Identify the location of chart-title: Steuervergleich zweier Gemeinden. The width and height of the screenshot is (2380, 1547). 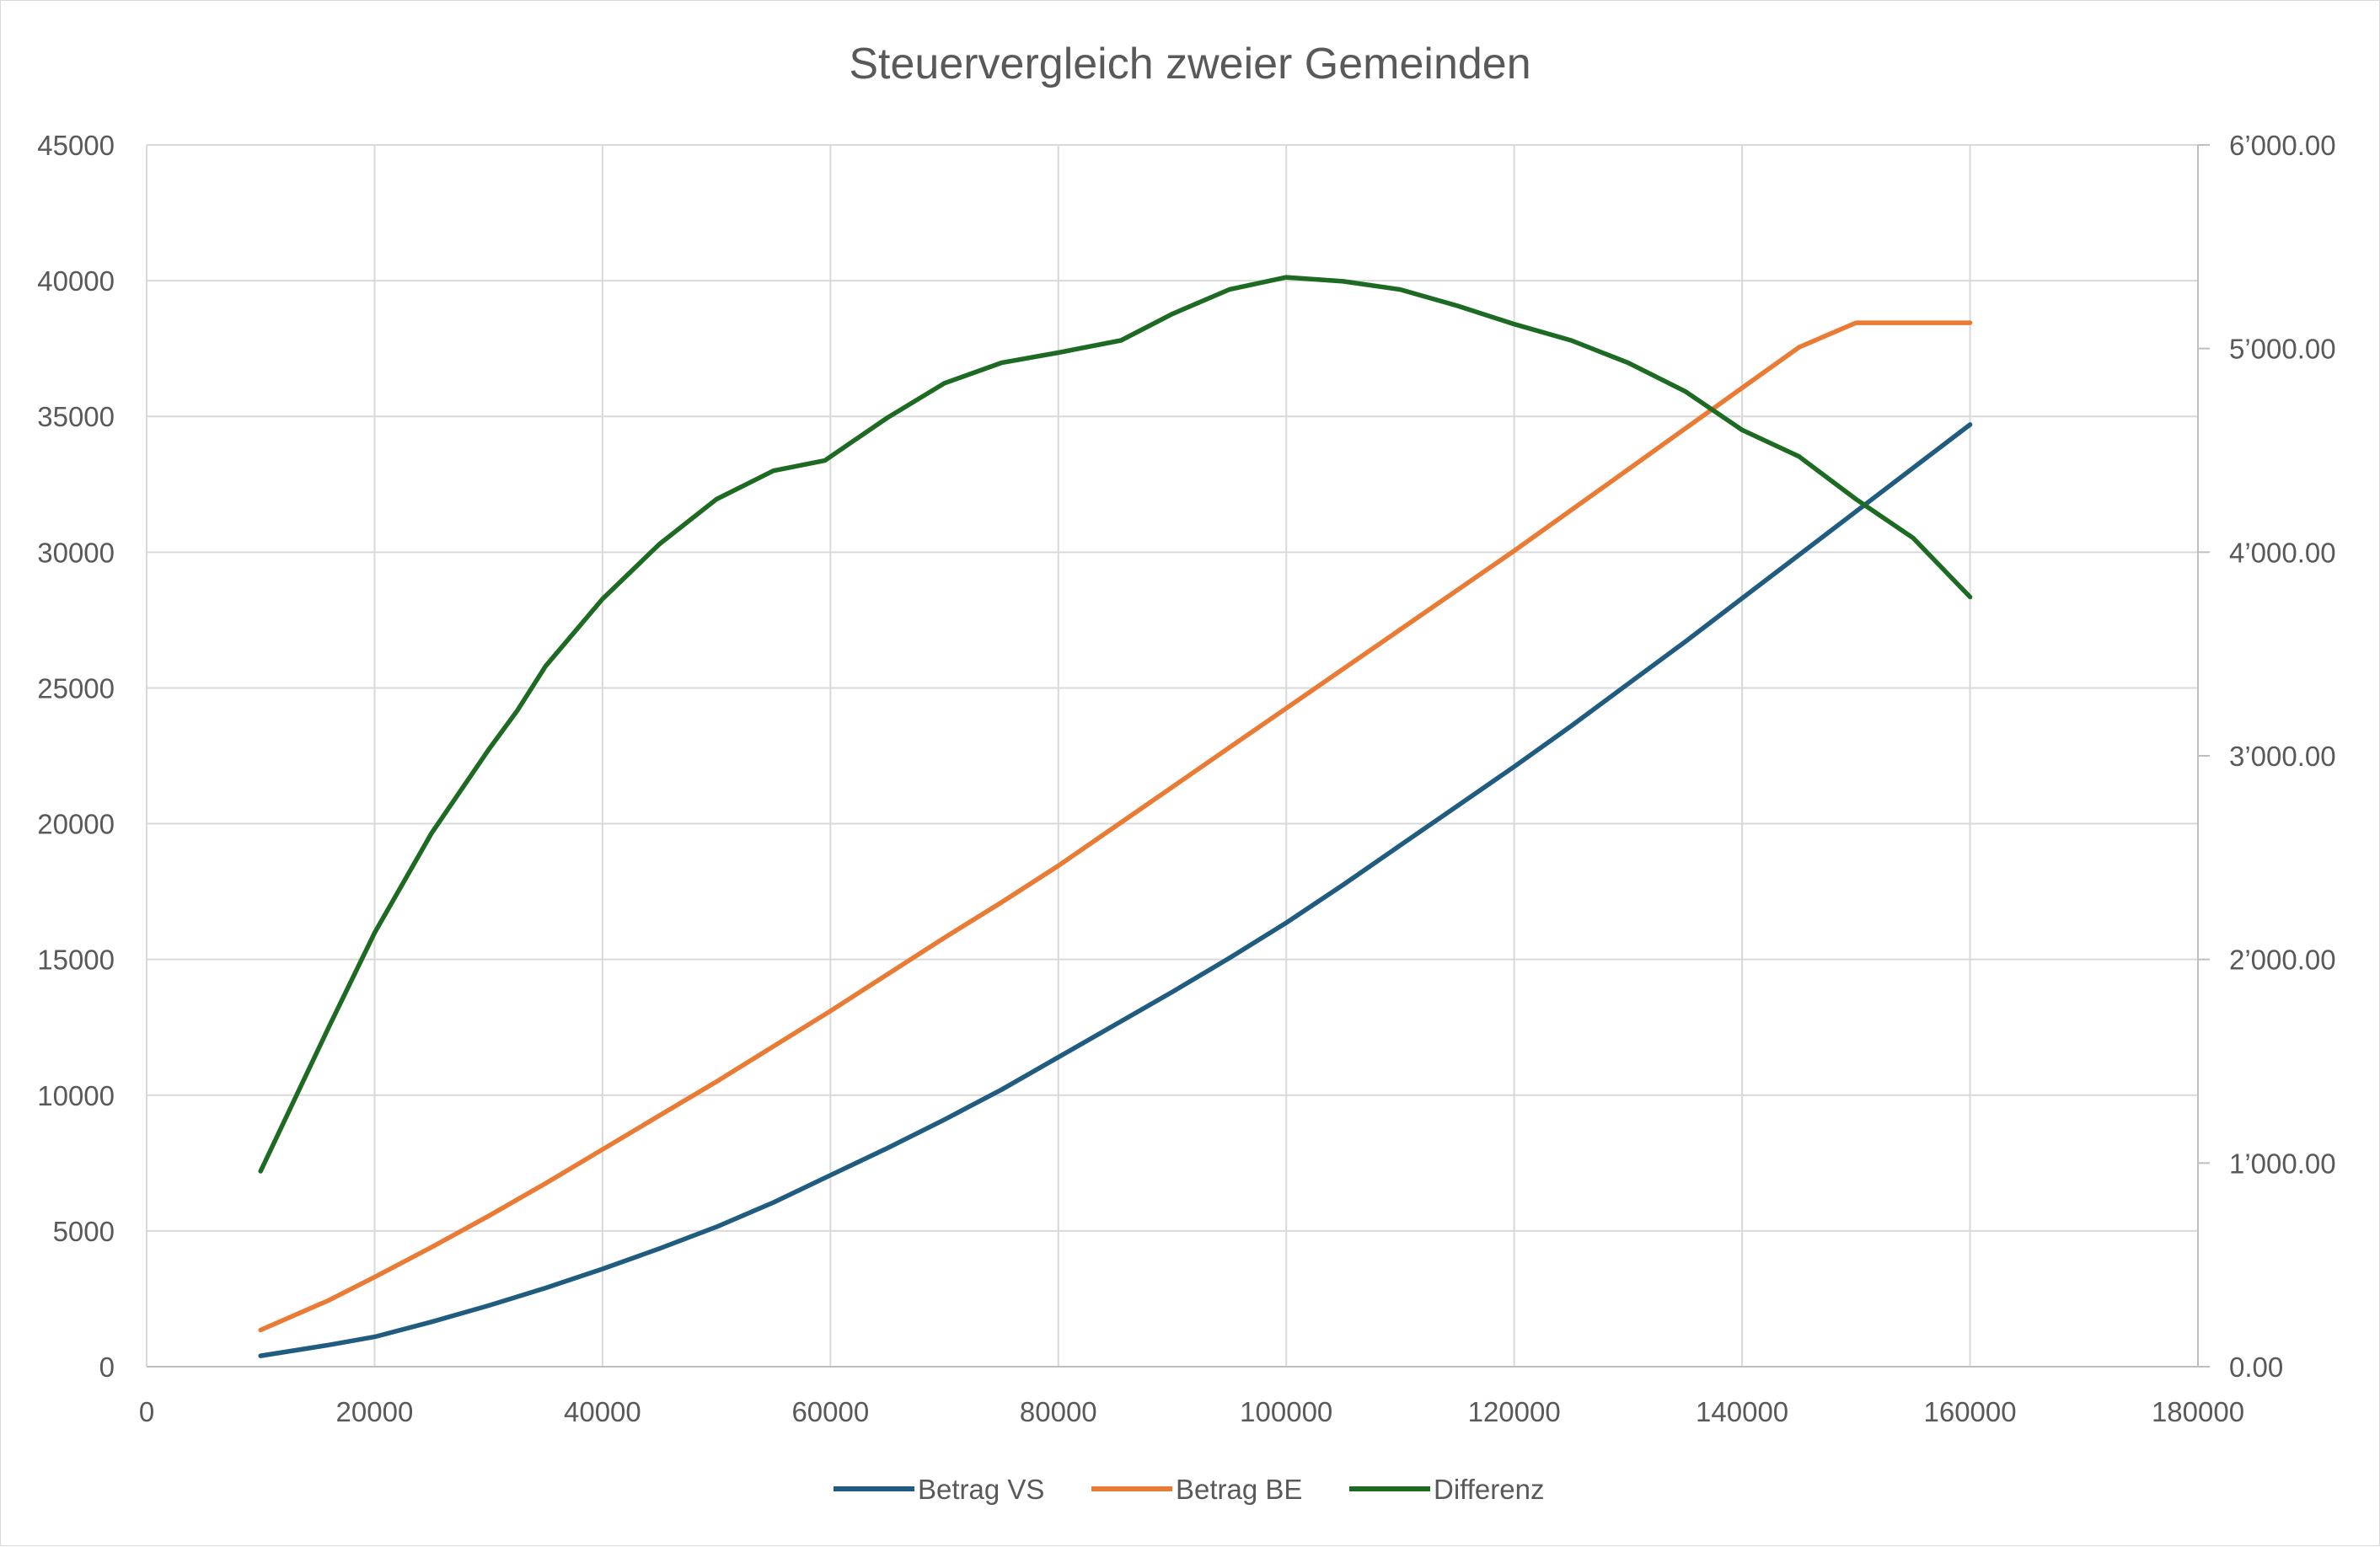
(1189, 64).